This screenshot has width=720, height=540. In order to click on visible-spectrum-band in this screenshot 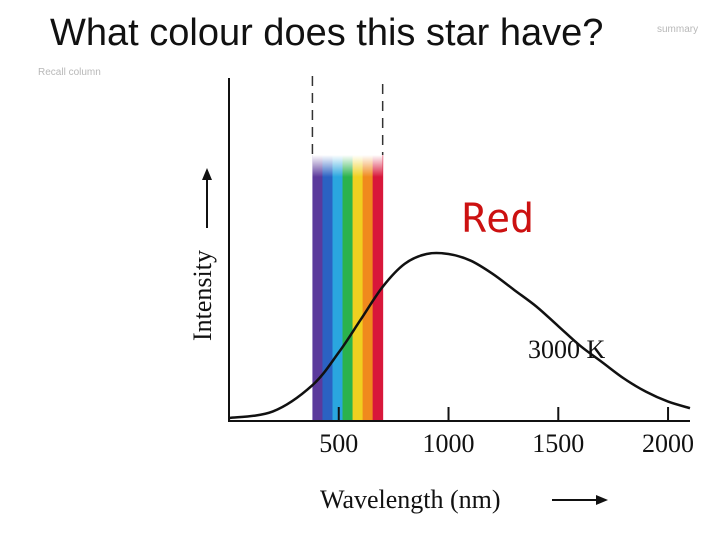, I will do `click(348, 287)`.